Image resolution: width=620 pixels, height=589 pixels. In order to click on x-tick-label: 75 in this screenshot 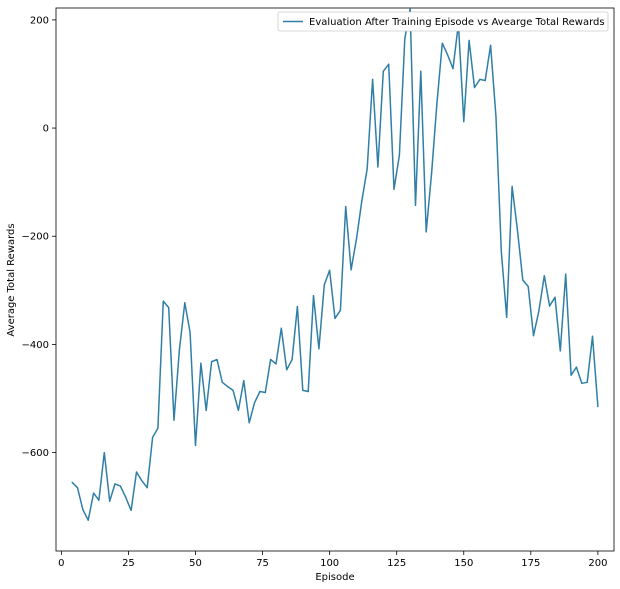, I will do `click(262, 563)`.